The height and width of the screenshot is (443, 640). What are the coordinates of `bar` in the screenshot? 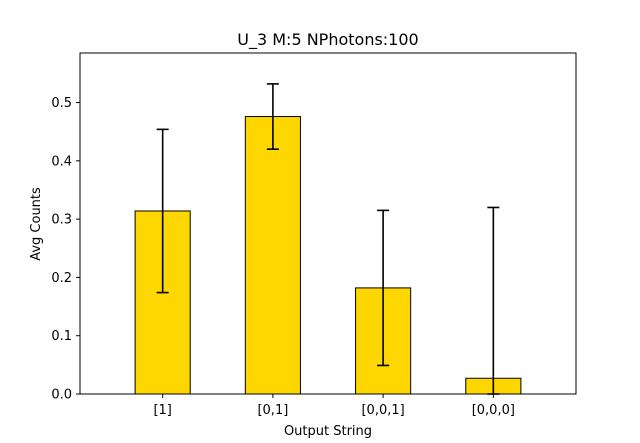 It's located at (272, 255).